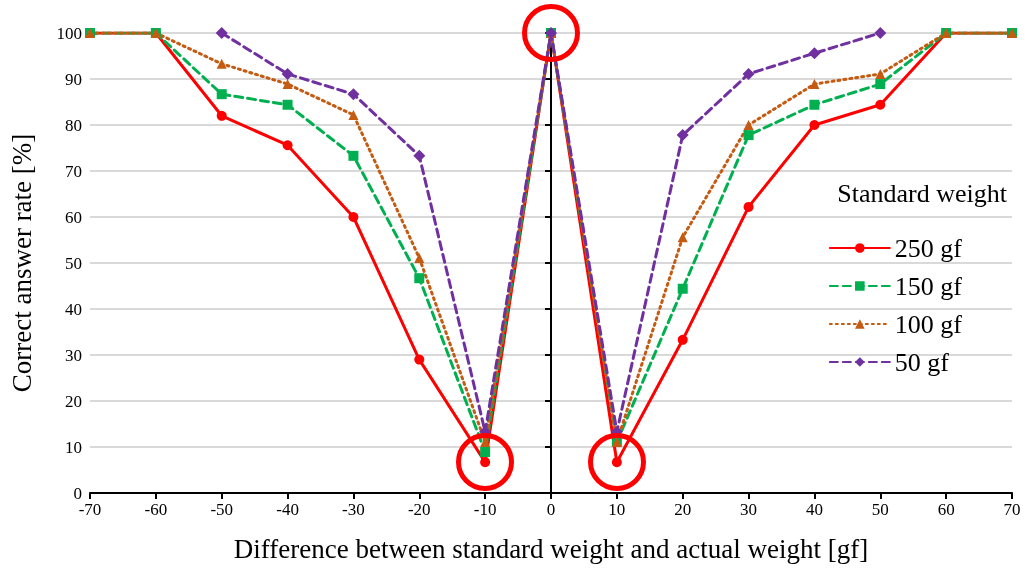  What do you see at coordinates (222, 509) in the screenshot?
I see `x-tick-label: -50` at bounding box center [222, 509].